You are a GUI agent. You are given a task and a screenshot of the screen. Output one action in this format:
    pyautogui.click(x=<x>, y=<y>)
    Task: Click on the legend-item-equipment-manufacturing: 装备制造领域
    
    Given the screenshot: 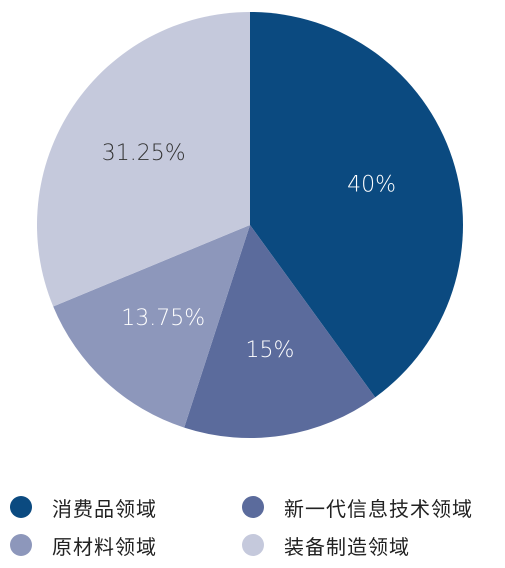 What is the action you would take?
    pyautogui.click(x=326, y=545)
    